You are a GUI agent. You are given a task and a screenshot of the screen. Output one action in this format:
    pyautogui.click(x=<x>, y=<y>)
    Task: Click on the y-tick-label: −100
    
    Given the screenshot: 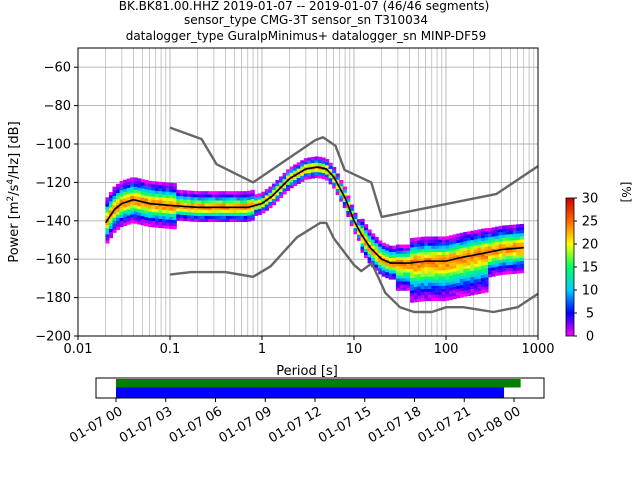 What is the action you would take?
    pyautogui.click(x=53, y=145)
    